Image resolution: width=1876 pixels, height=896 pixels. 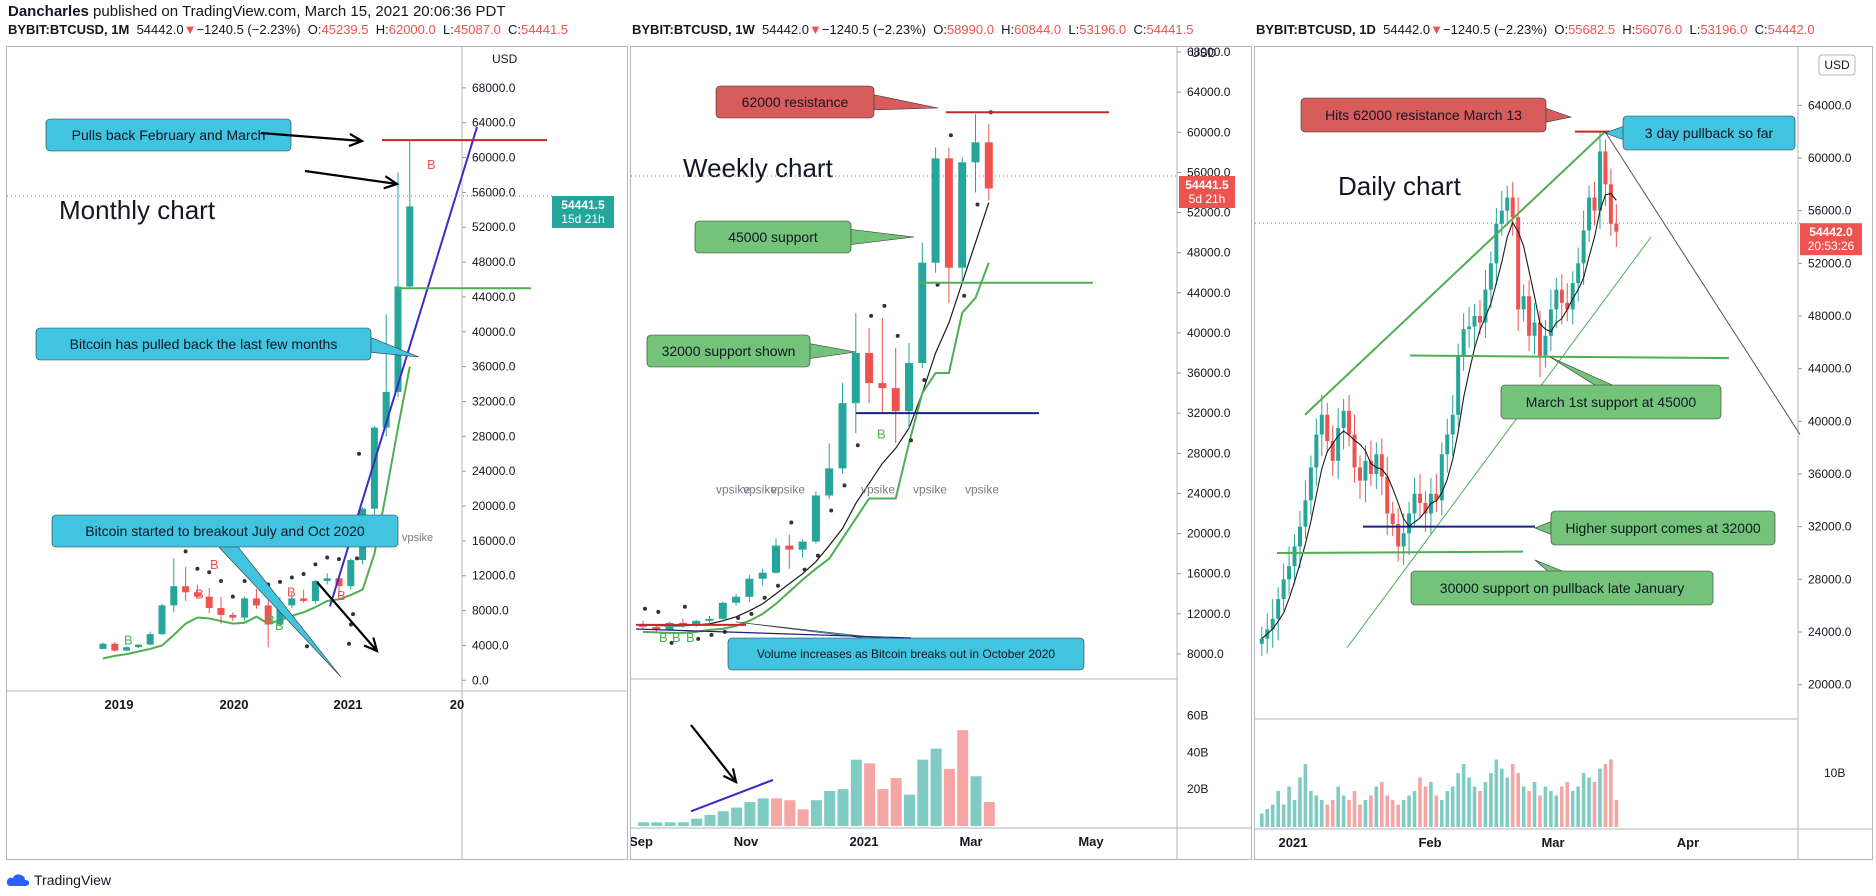 I want to click on callout-pulls-back: Pulls back February and March, so click(x=168, y=135).